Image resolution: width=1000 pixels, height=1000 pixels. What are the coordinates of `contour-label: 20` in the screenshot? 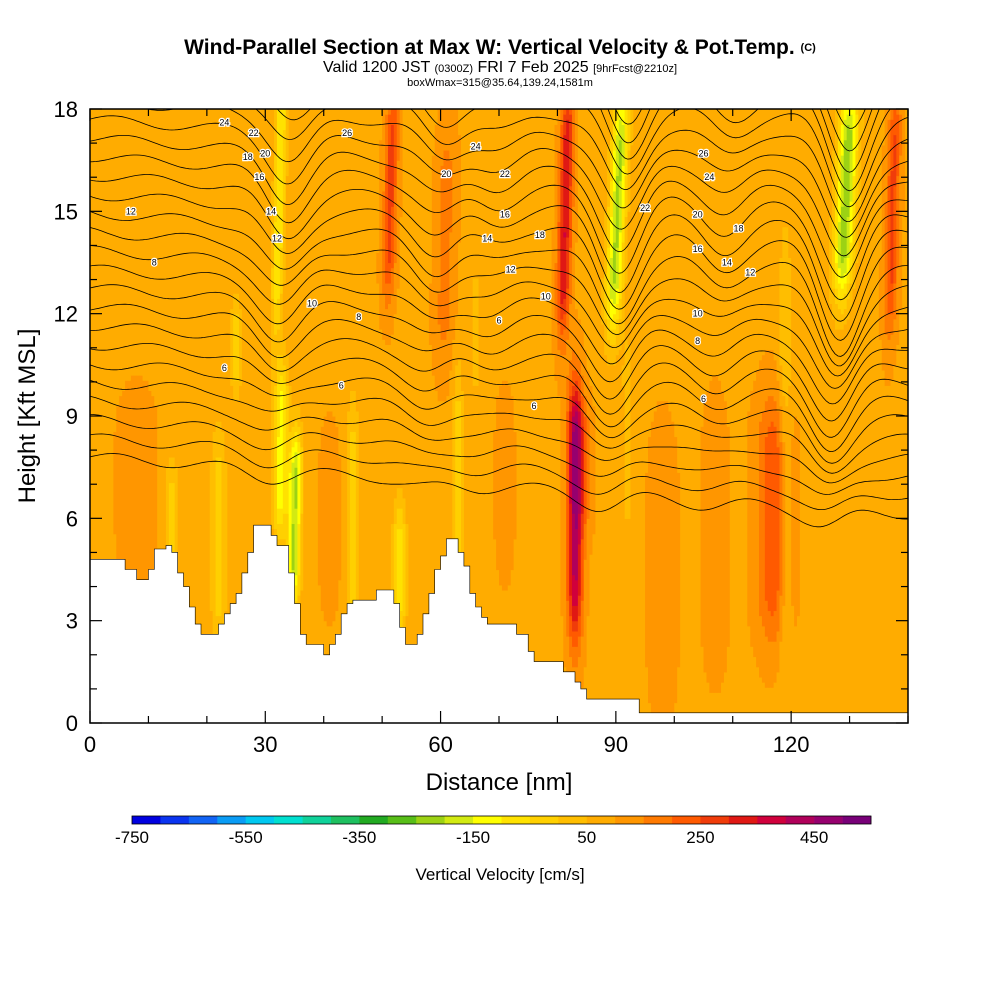 It's located at (446, 174).